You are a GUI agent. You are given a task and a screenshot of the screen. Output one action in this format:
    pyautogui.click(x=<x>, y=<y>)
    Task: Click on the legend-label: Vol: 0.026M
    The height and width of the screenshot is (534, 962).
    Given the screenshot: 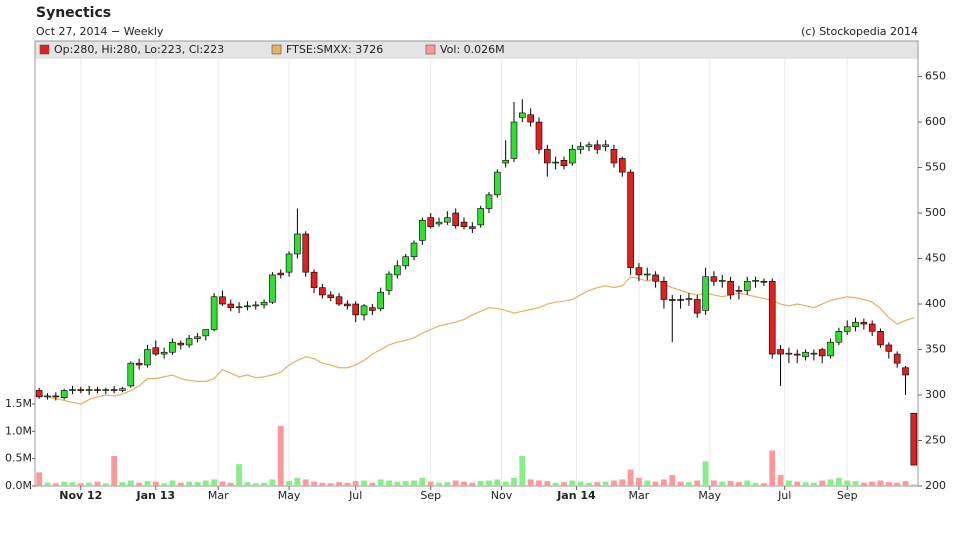 What is the action you would take?
    pyautogui.click(x=472, y=49)
    